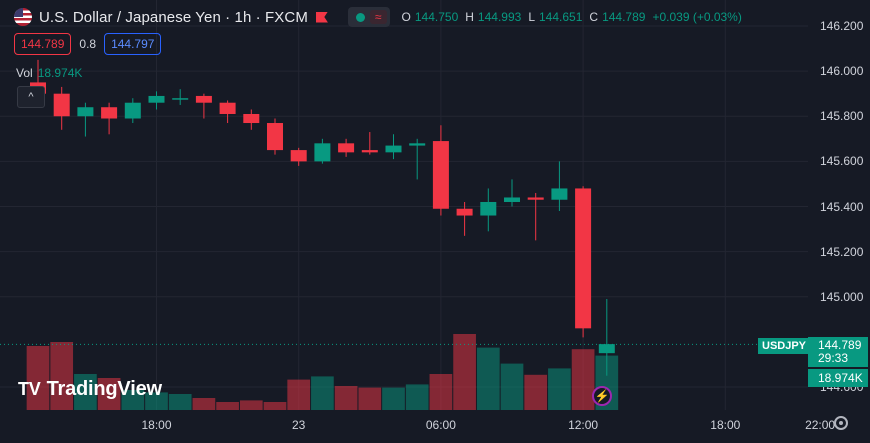 This screenshot has width=870, height=443. Describe the element at coordinates (833, 358) in the screenshot. I see `bar-countdown: 29:33` at that location.